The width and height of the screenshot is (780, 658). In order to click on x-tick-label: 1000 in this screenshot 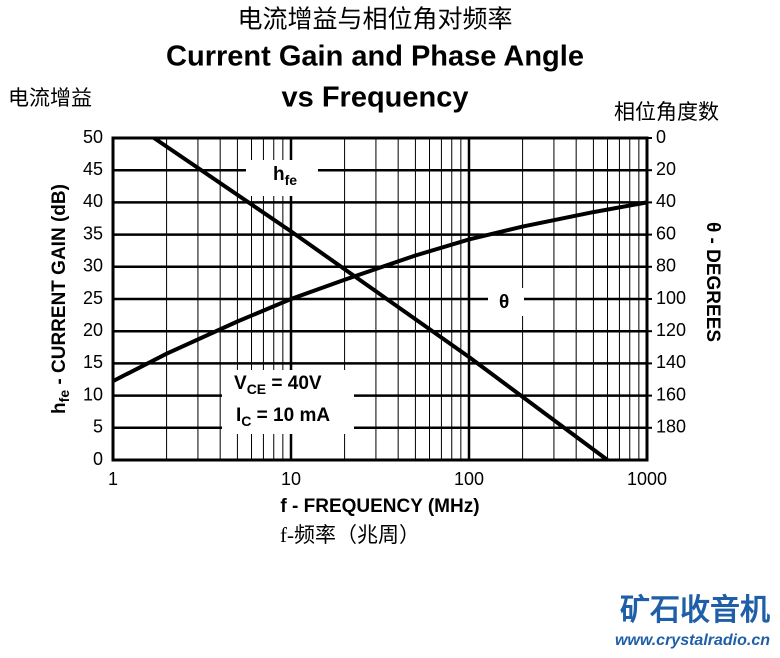, I will do `click(647, 479)`.